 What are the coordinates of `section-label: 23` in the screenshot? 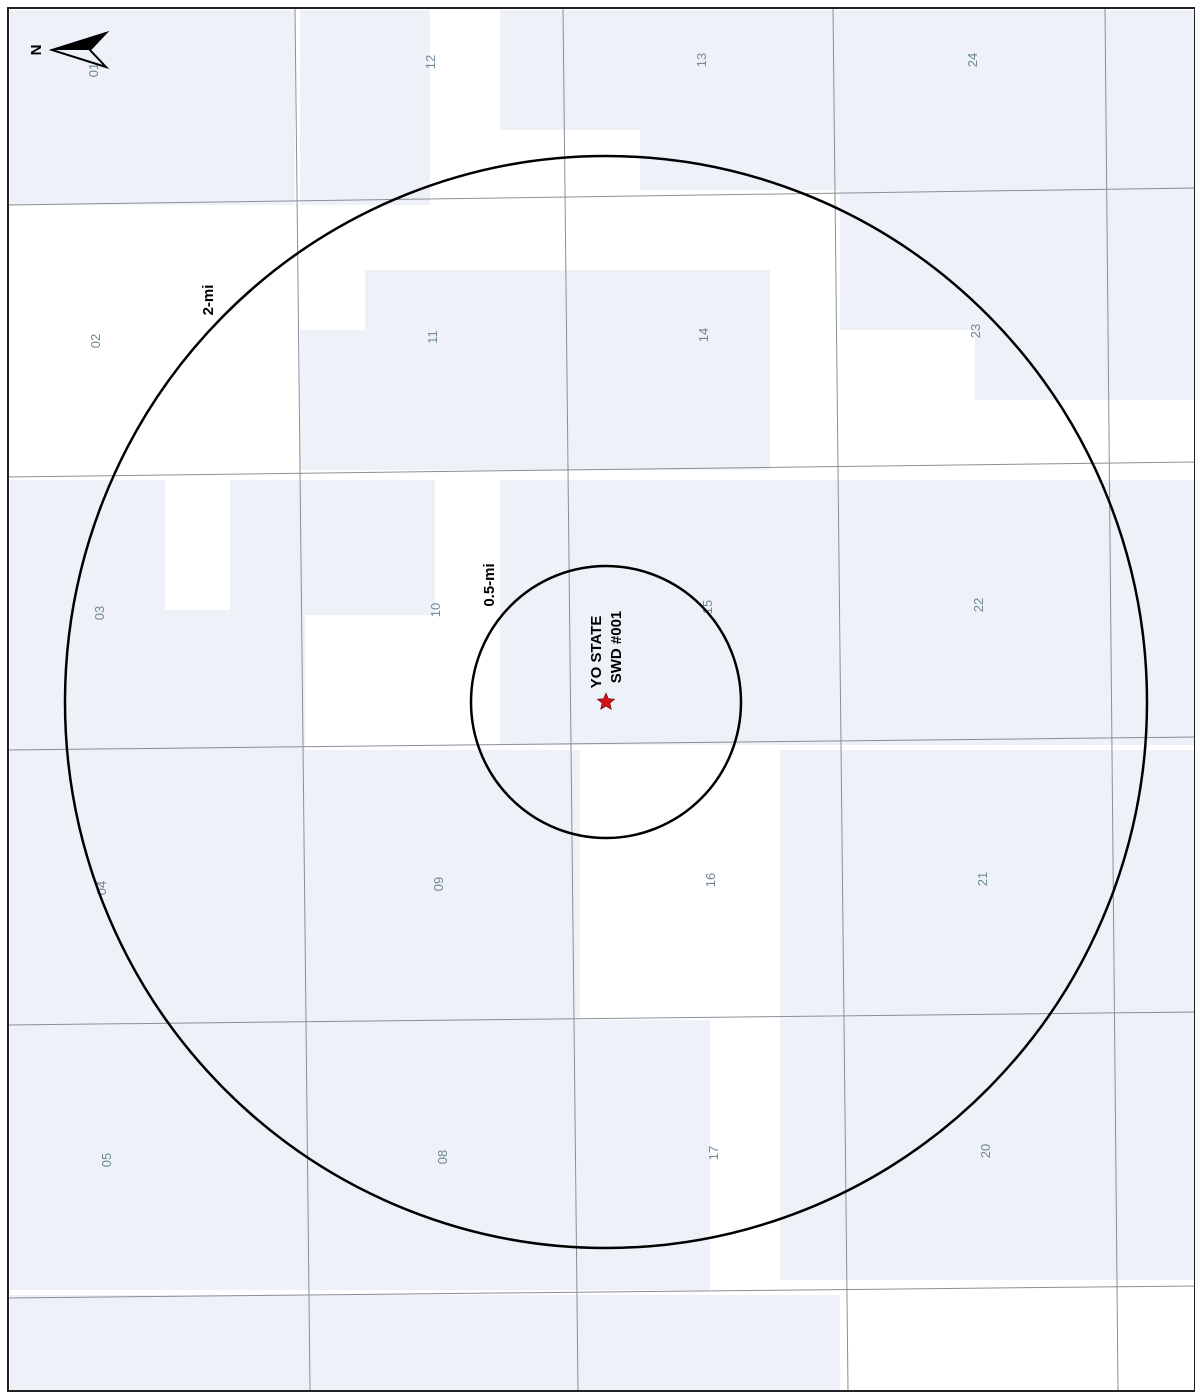 It's located at (975, 331).